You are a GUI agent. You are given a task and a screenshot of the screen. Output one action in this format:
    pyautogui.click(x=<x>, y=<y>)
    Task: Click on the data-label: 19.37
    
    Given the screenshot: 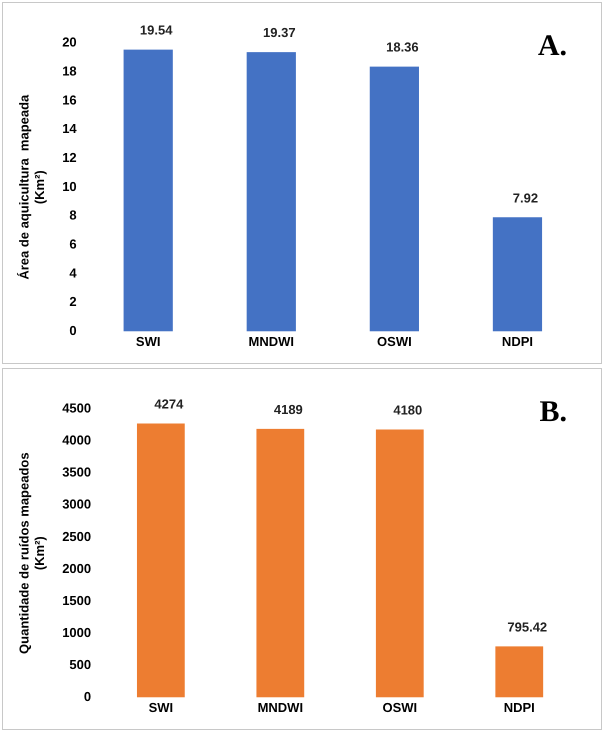 What is the action you would take?
    pyautogui.click(x=279, y=32)
    